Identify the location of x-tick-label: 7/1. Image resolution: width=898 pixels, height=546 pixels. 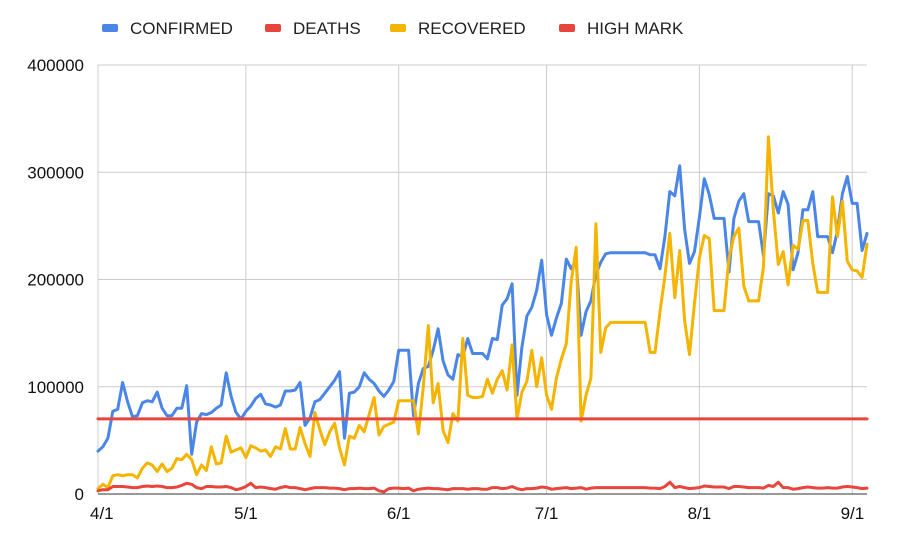
(547, 513).